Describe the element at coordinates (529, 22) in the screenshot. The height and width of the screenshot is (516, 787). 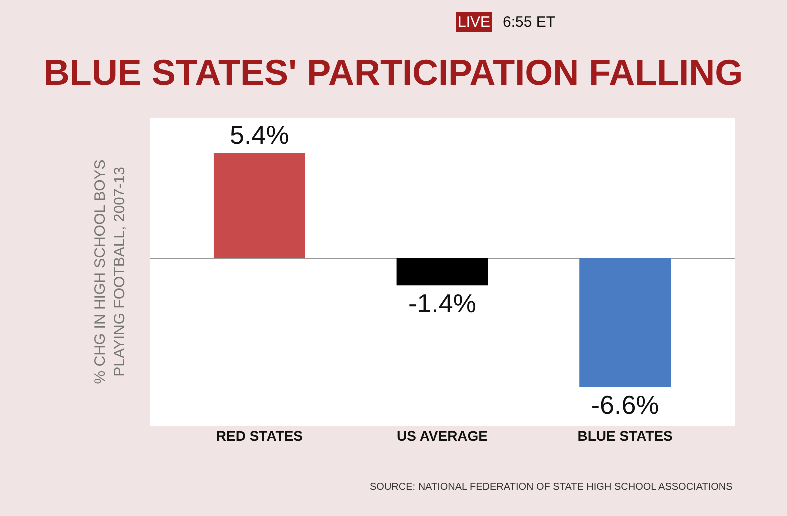
I see `text: 6:55 ET` at that location.